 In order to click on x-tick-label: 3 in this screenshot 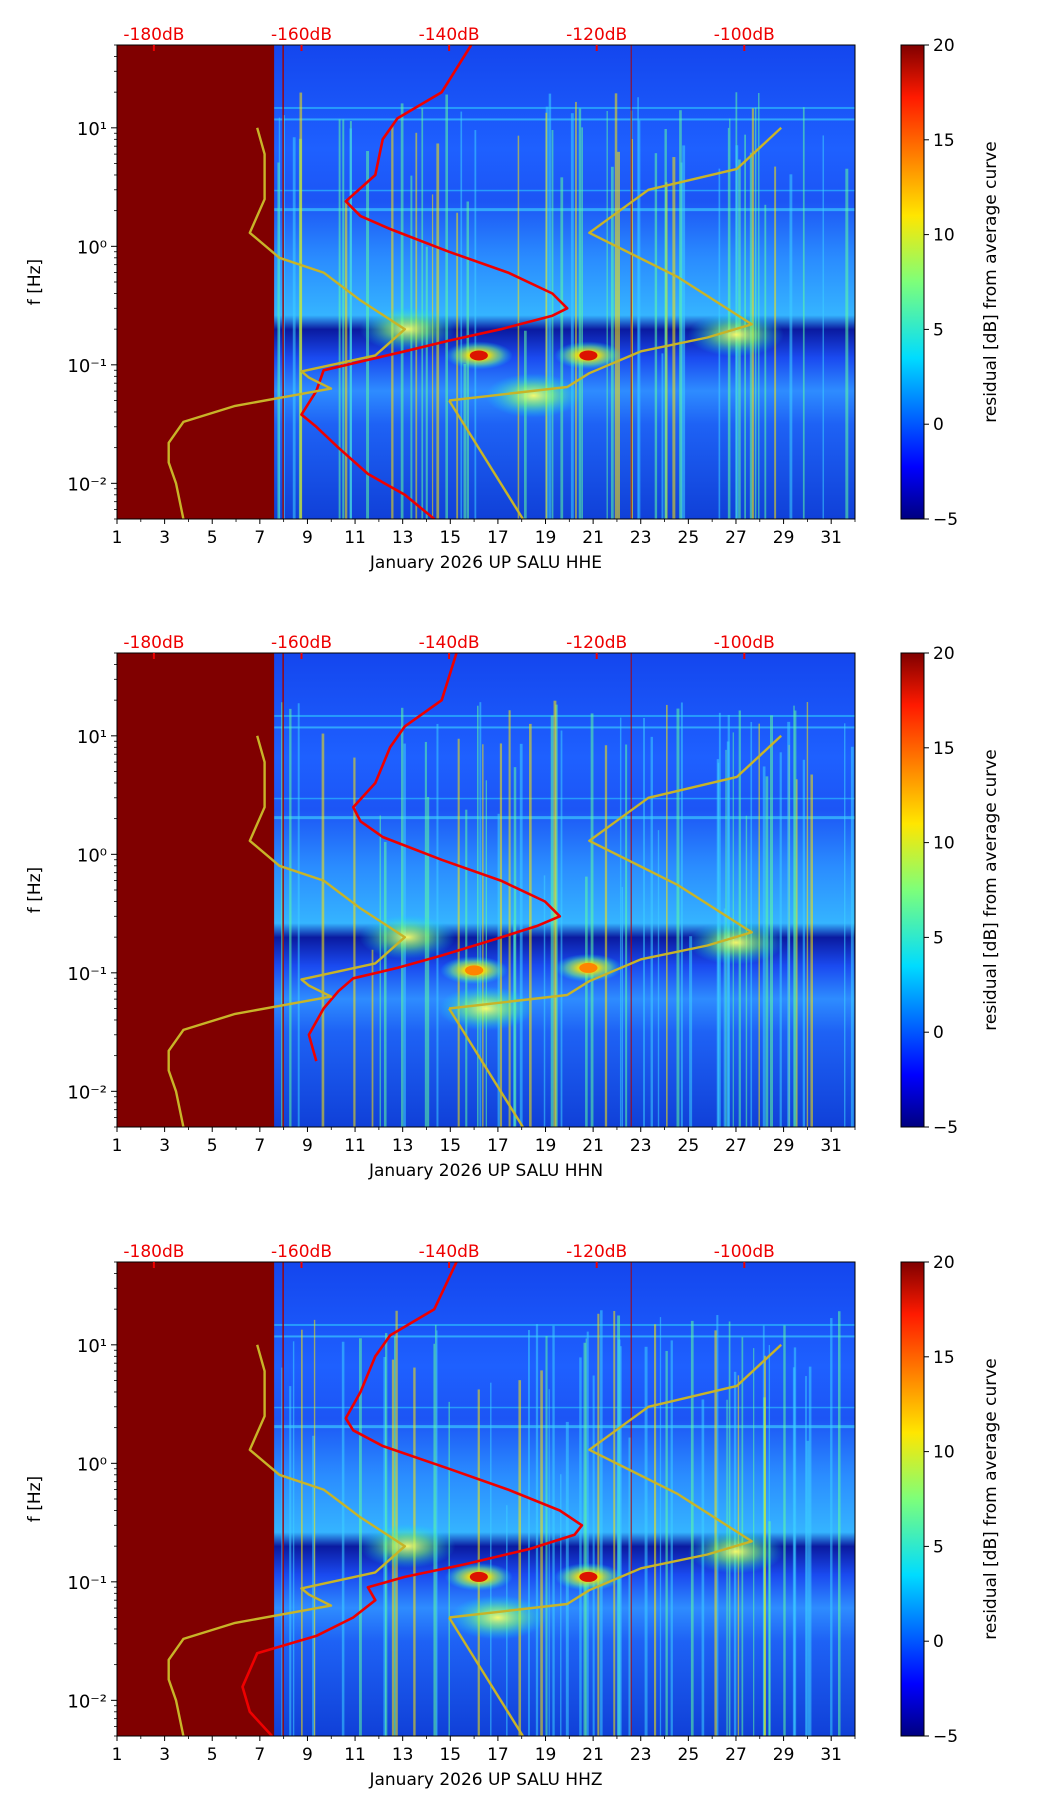, I will do `click(164, 1755)`.